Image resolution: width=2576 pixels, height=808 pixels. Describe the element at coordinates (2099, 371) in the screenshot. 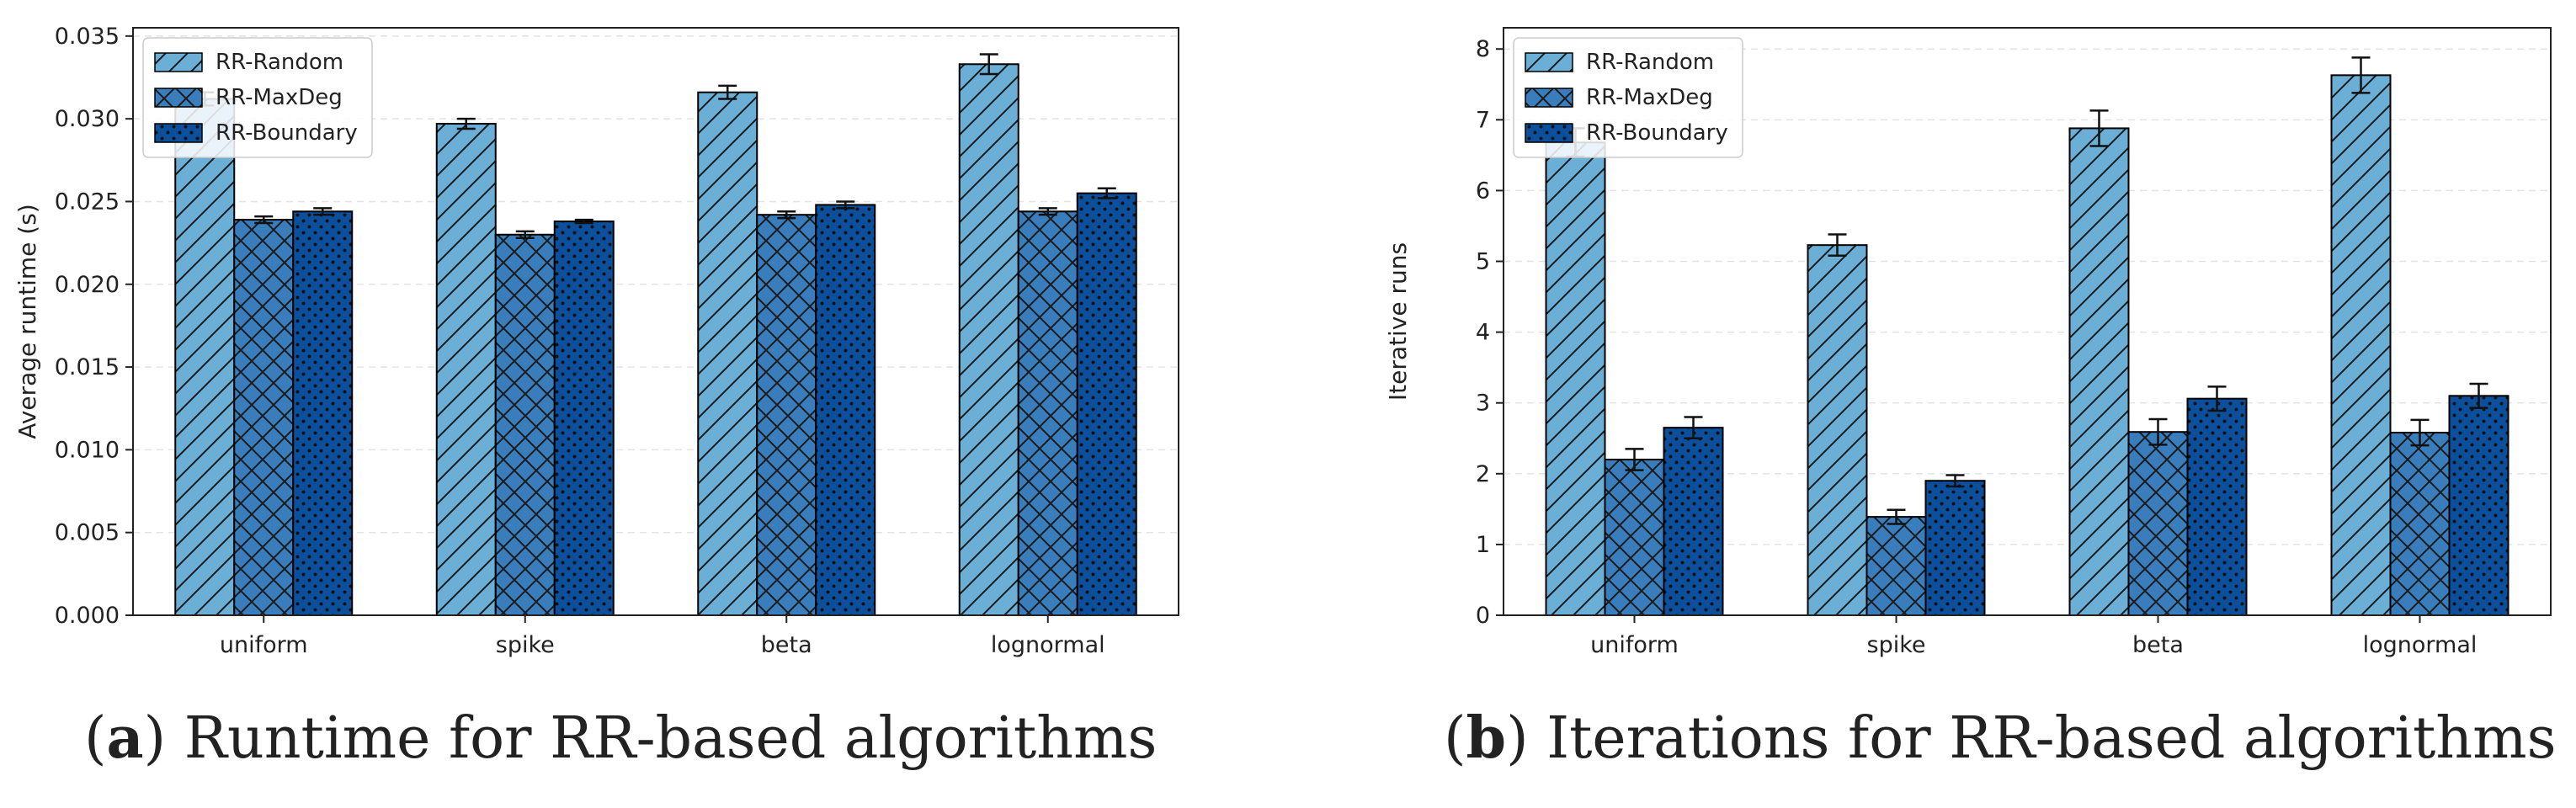

I see `panel-b-bar-rr-random-beta` at that location.